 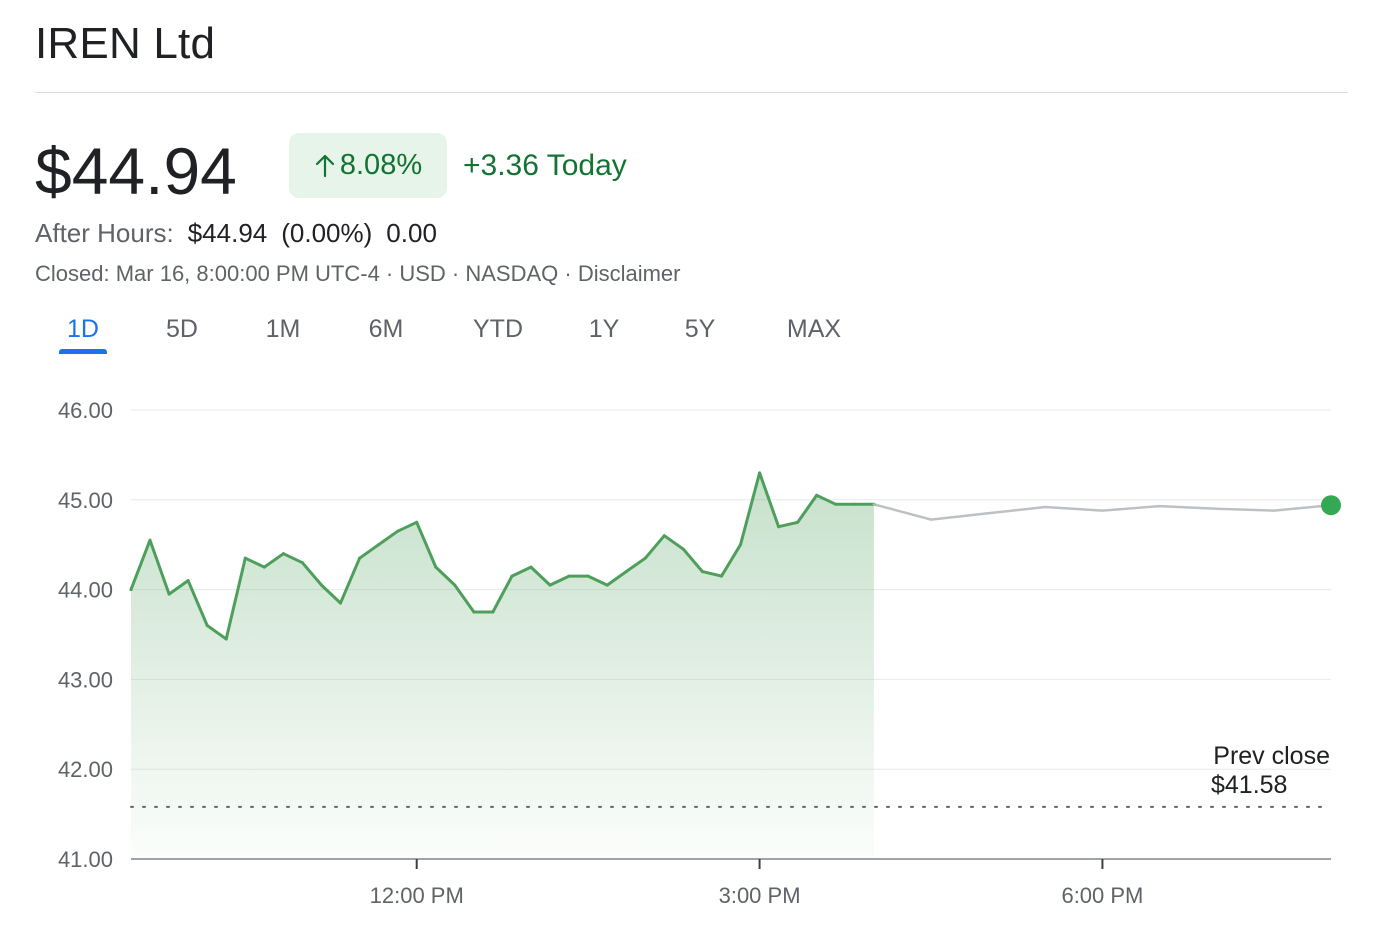 What do you see at coordinates (85, 859) in the screenshot?
I see `y-tick-label: 41.00` at bounding box center [85, 859].